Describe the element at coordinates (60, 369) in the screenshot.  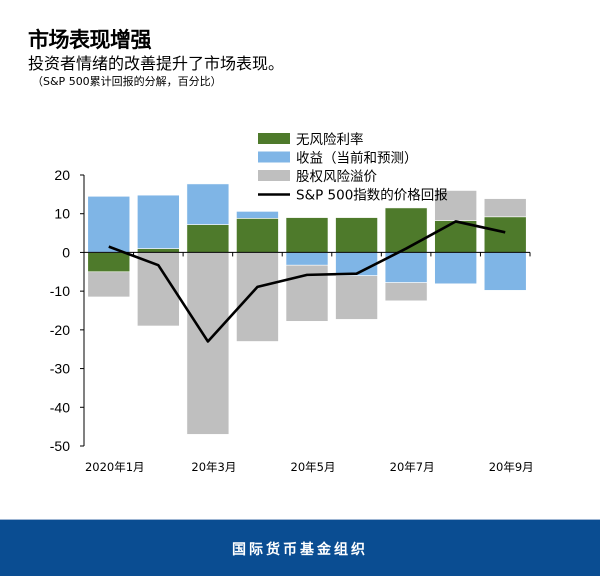
I see `y-tick-label: -30` at that location.